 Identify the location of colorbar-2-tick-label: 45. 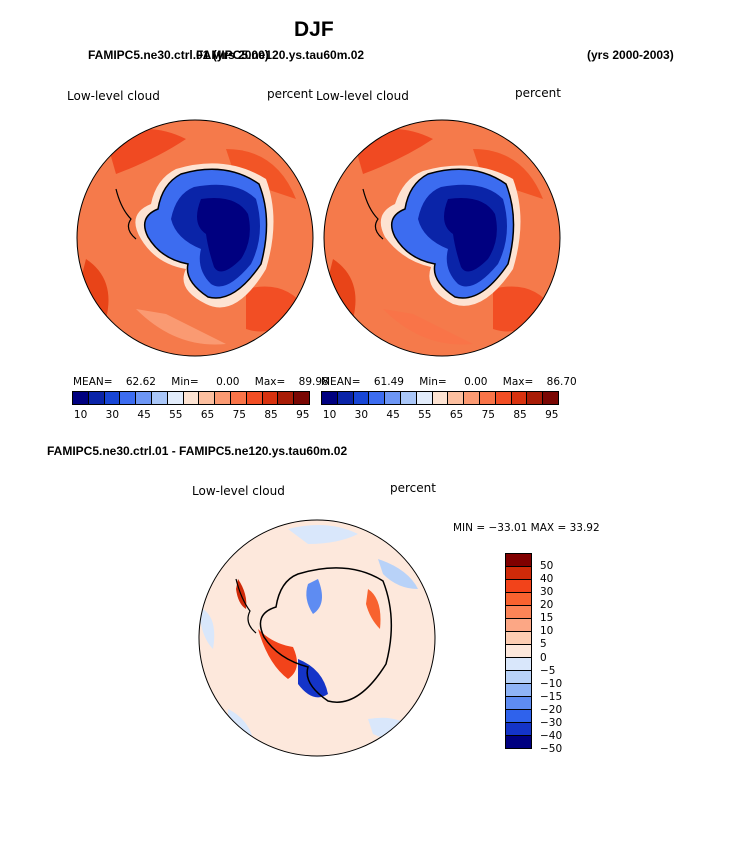
(393, 415).